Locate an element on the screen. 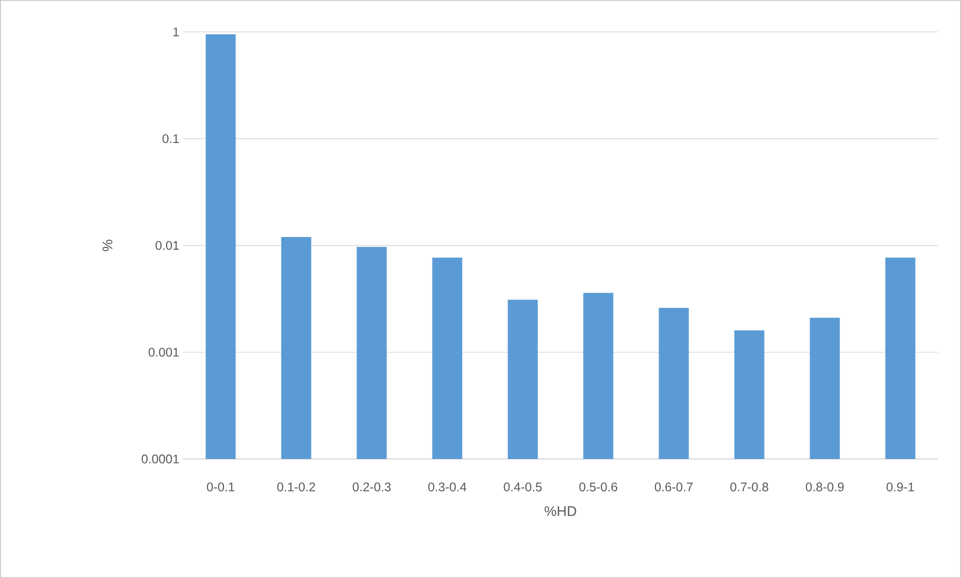 Image resolution: width=961 pixels, height=578 pixels. y-tick-label: 0.01 is located at coordinates (167, 245).